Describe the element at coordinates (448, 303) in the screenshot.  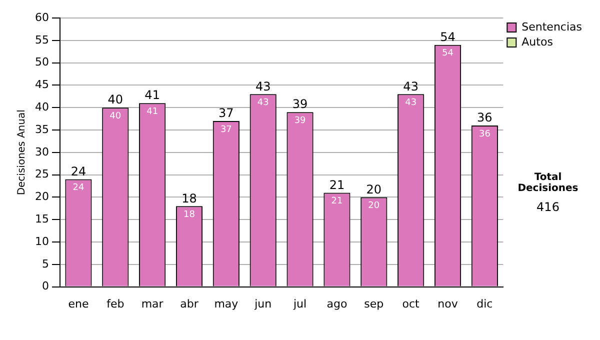
I see `x-tick-label: nov` at that location.